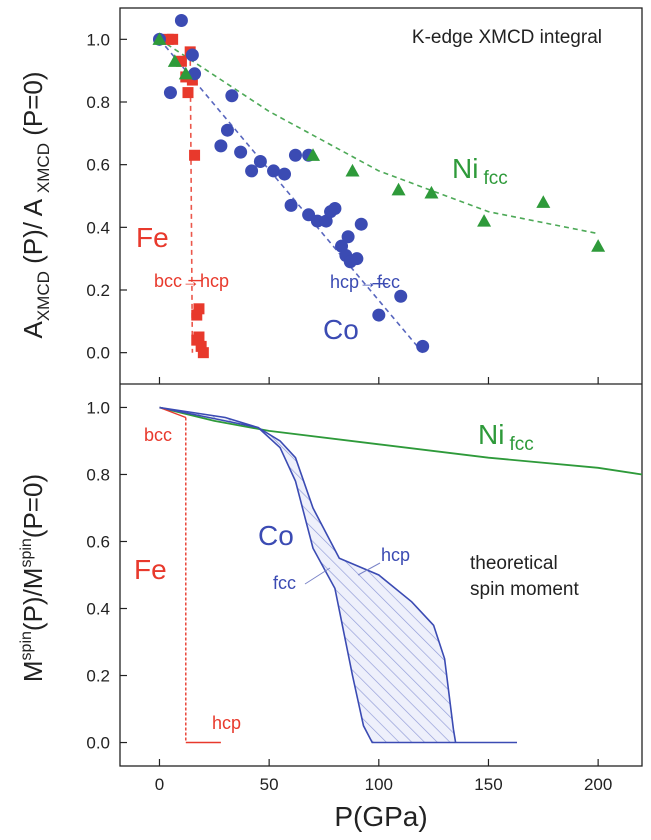 This screenshot has width=651, height=840. What do you see at coordinates (98, 474) in the screenshot?
I see `bottom-ytick-label-4: 0.8` at bounding box center [98, 474].